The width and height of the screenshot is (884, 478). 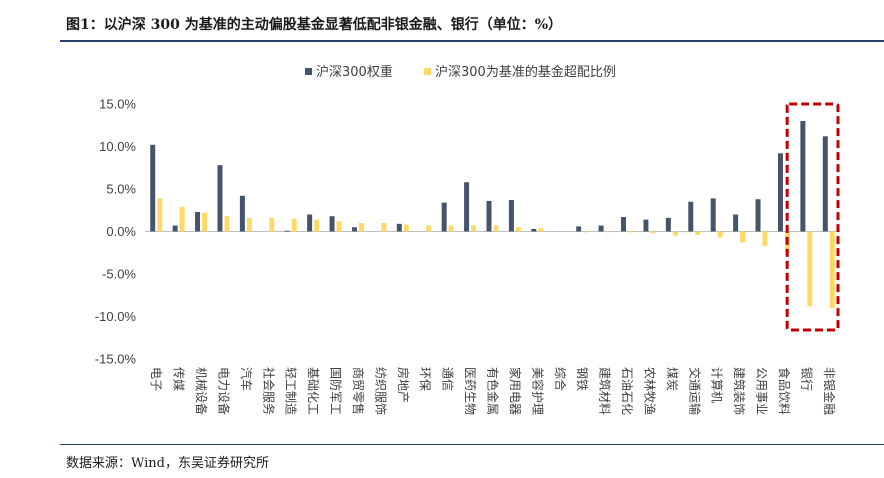 What do you see at coordinates (525, 72) in the screenshot?
I see `legend-label: 沪深300为基准的基金超配比例` at bounding box center [525, 72].